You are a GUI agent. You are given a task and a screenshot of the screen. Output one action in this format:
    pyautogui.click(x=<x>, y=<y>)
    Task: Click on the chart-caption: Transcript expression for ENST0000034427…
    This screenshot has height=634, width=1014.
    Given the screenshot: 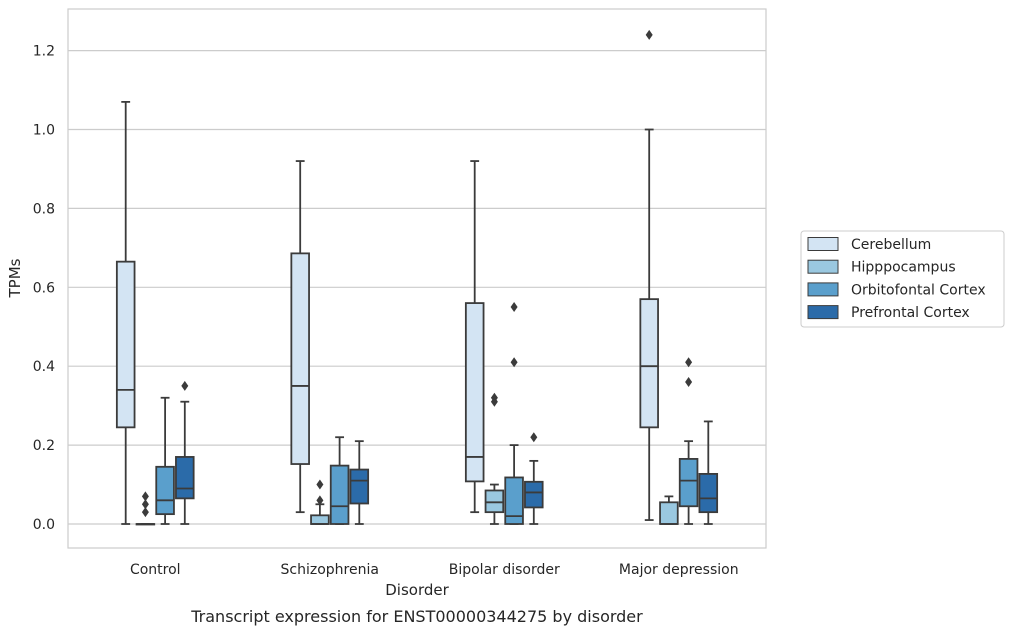 What is the action you would take?
    pyautogui.click(x=416, y=616)
    